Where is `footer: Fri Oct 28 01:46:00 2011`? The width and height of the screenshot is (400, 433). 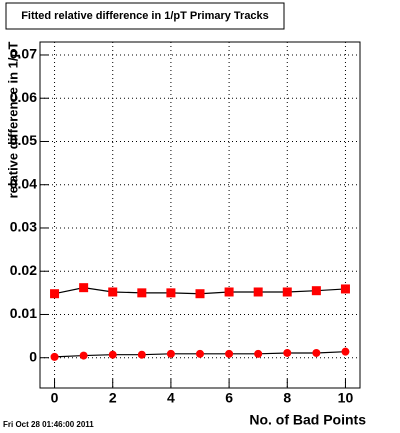
footer: Fri Oct 28 01:46:00 2011 is located at coordinates (48, 424).